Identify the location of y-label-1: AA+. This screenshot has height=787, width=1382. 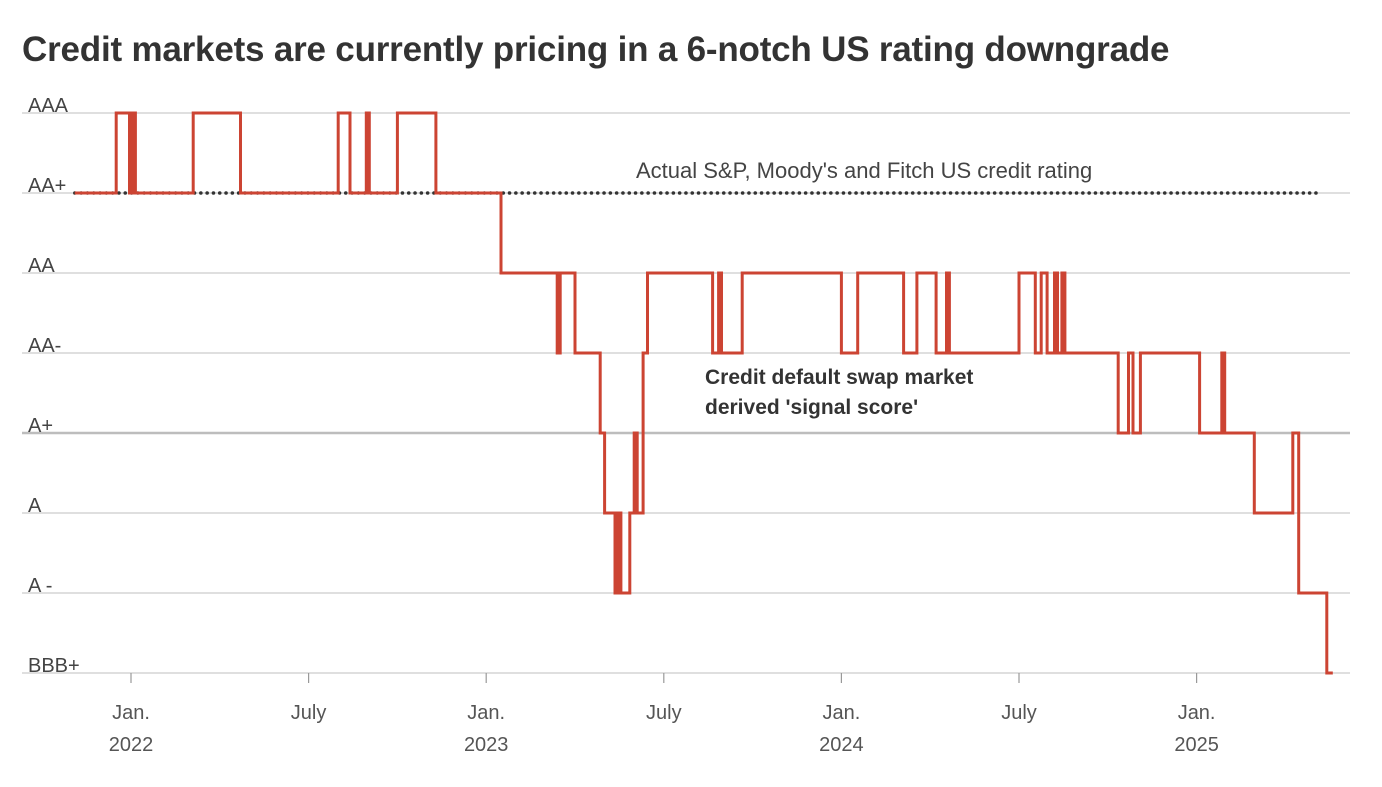
(47, 186).